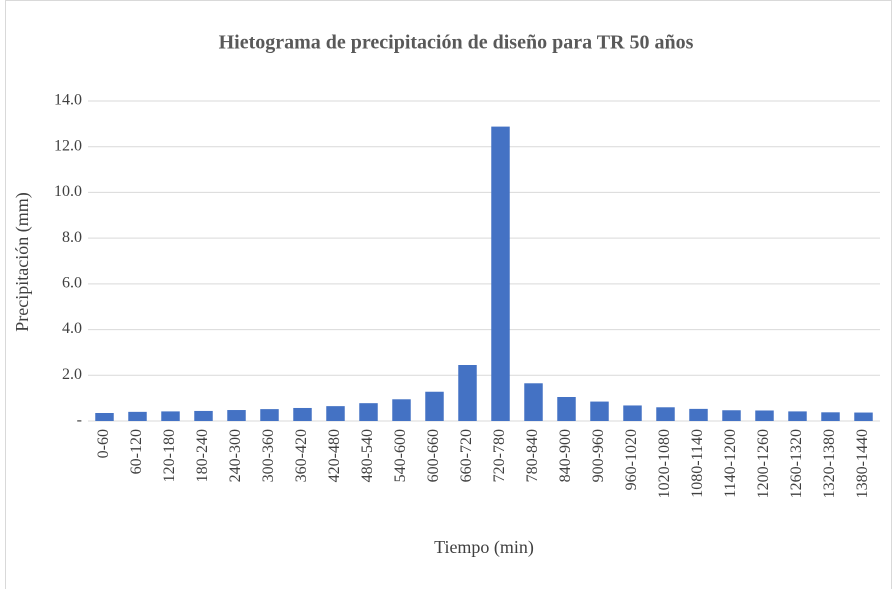 This screenshot has height=589, width=893. Describe the element at coordinates (664, 463) in the screenshot. I see `x-tick-label: 1020-1080` at that location.